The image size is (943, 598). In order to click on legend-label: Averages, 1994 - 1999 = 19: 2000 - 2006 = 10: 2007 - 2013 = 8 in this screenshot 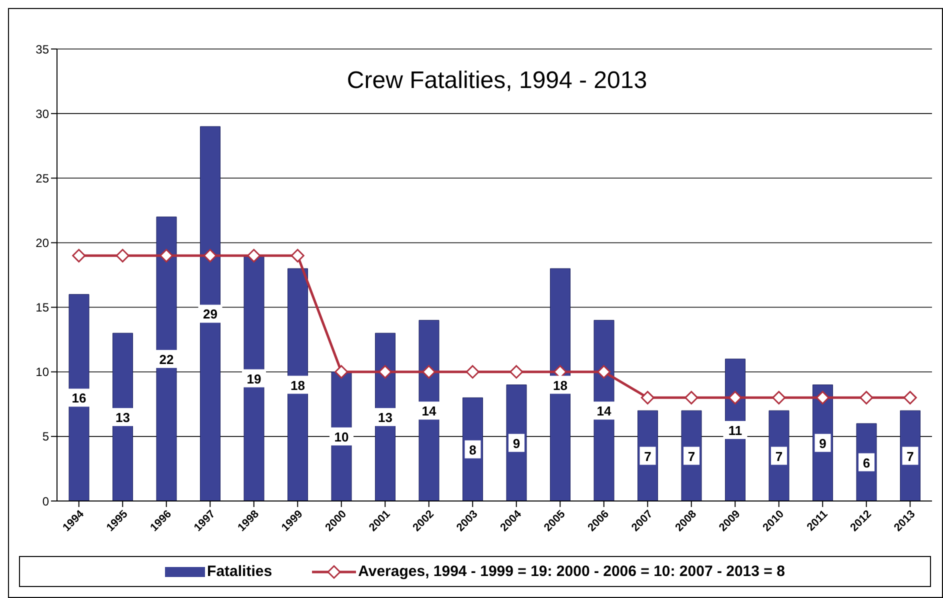, I will do `click(571, 571)`.